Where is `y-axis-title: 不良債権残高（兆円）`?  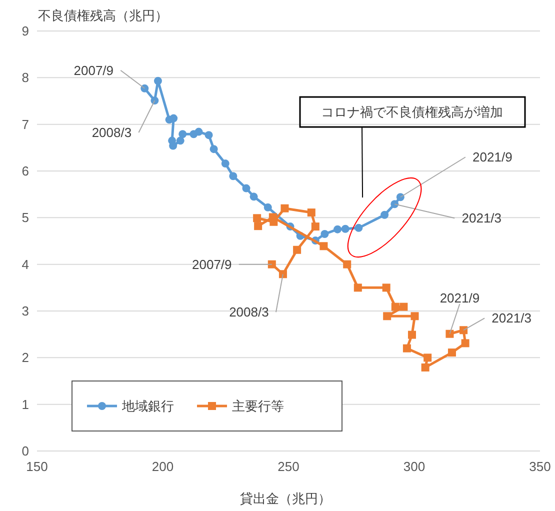
y-axis-title: 不良債権残高（兆円） is located at coordinates (103, 15).